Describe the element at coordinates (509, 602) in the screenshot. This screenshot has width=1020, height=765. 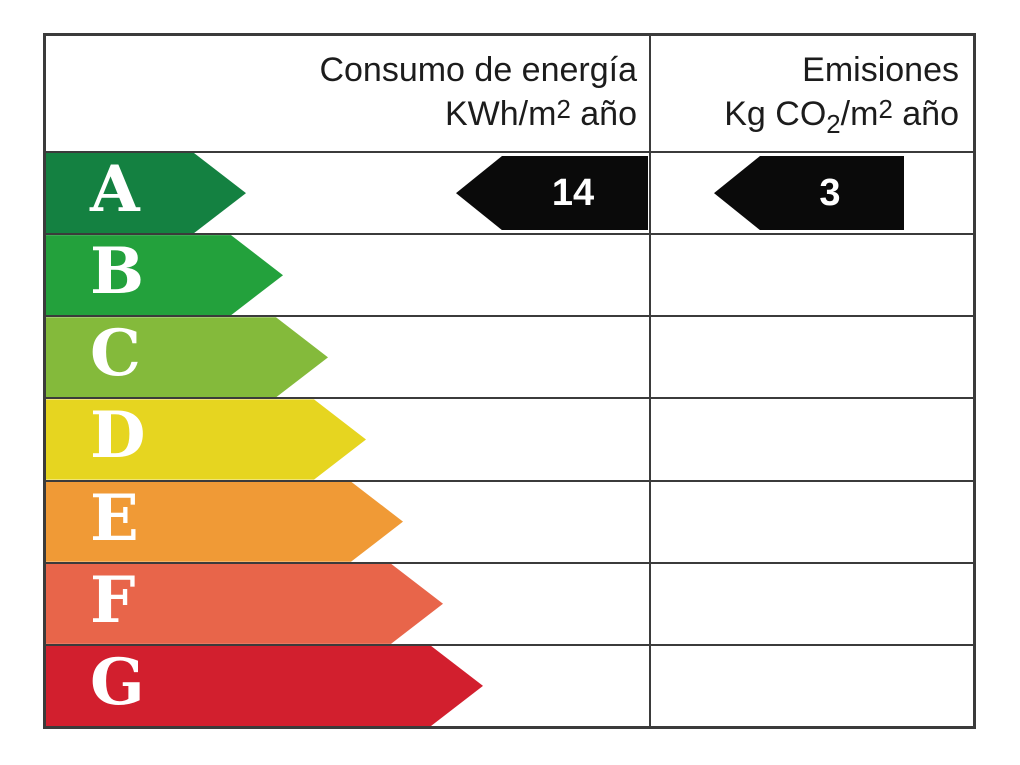
I see `rating-row: F` at that location.